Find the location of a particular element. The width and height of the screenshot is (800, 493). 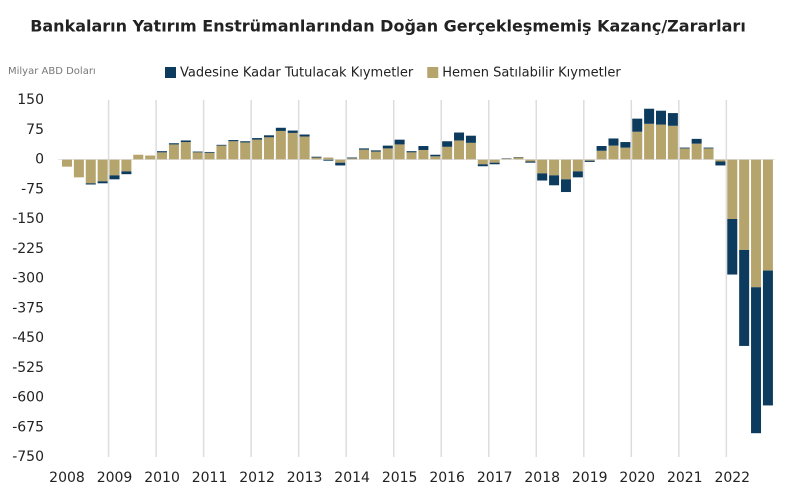

x-tick-label: 2008 is located at coordinates (67, 478).